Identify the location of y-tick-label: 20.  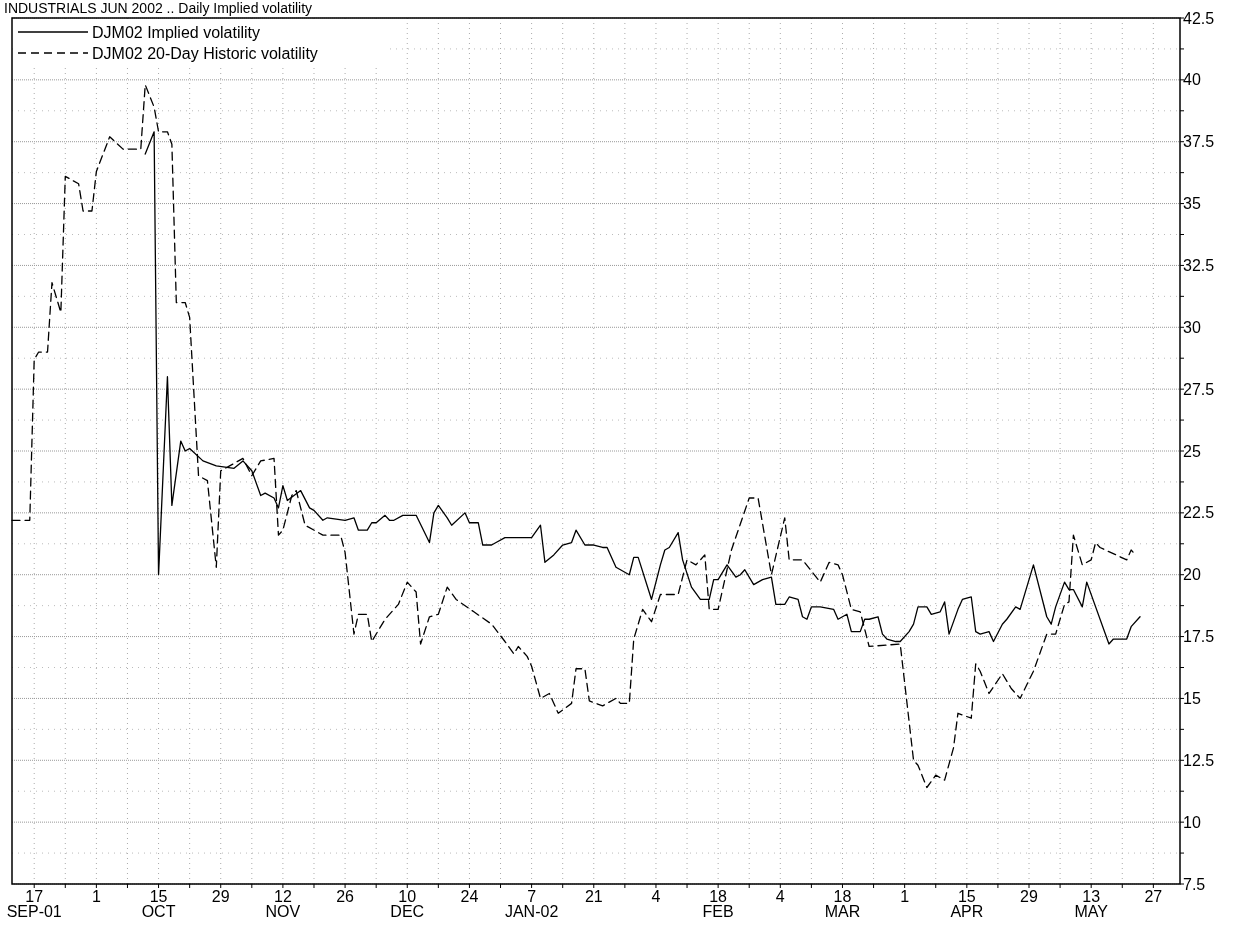
(1192, 575).